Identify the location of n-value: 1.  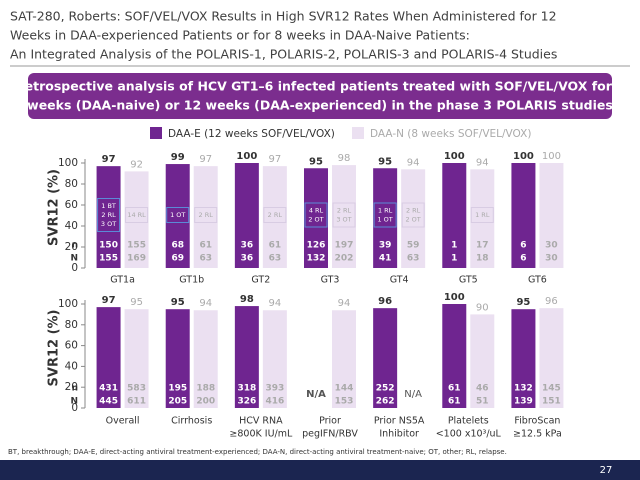
(454, 246).